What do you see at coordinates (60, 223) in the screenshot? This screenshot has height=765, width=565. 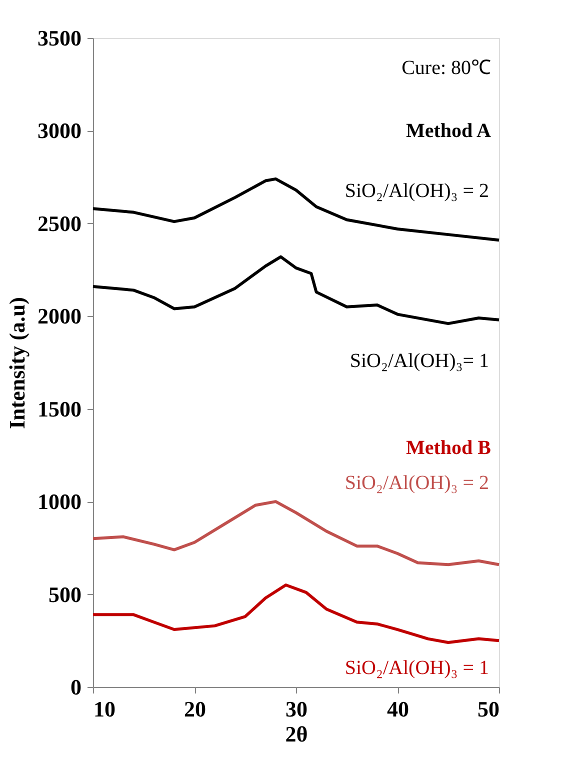 I see `y-tick-label: 2500` at bounding box center [60, 223].